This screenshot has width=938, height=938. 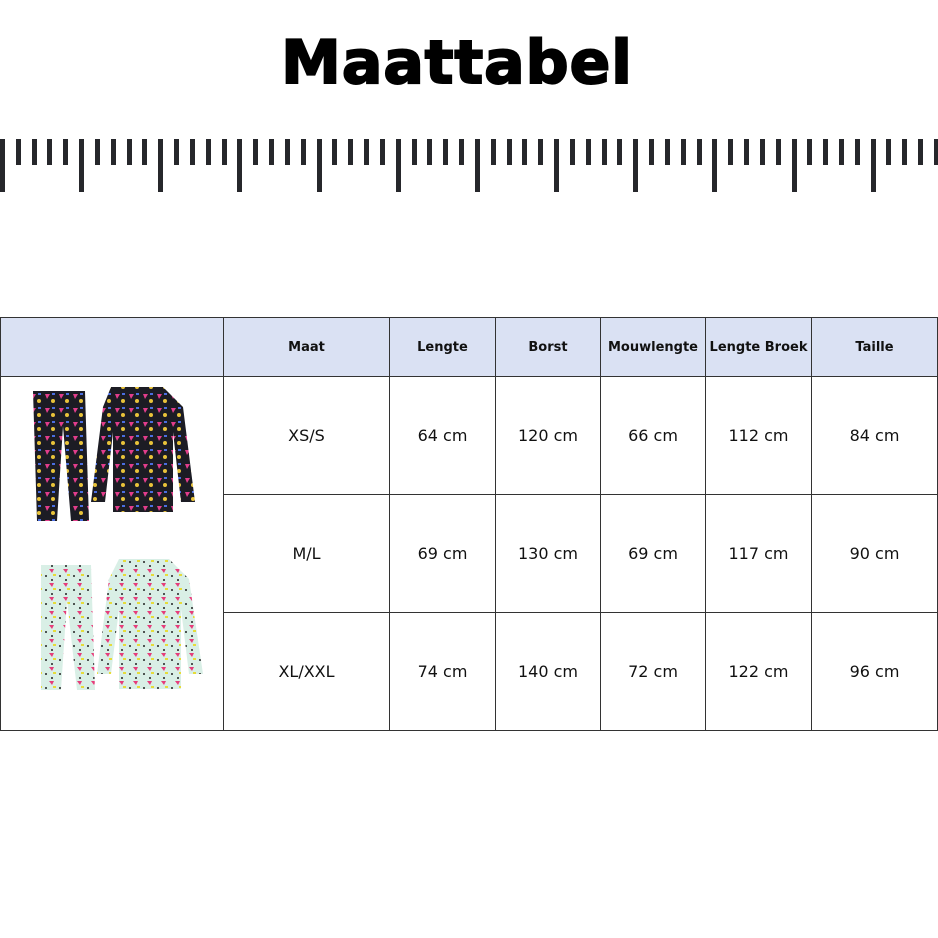 I want to click on cell-mouwlengte: 66 cm, so click(x=653, y=435).